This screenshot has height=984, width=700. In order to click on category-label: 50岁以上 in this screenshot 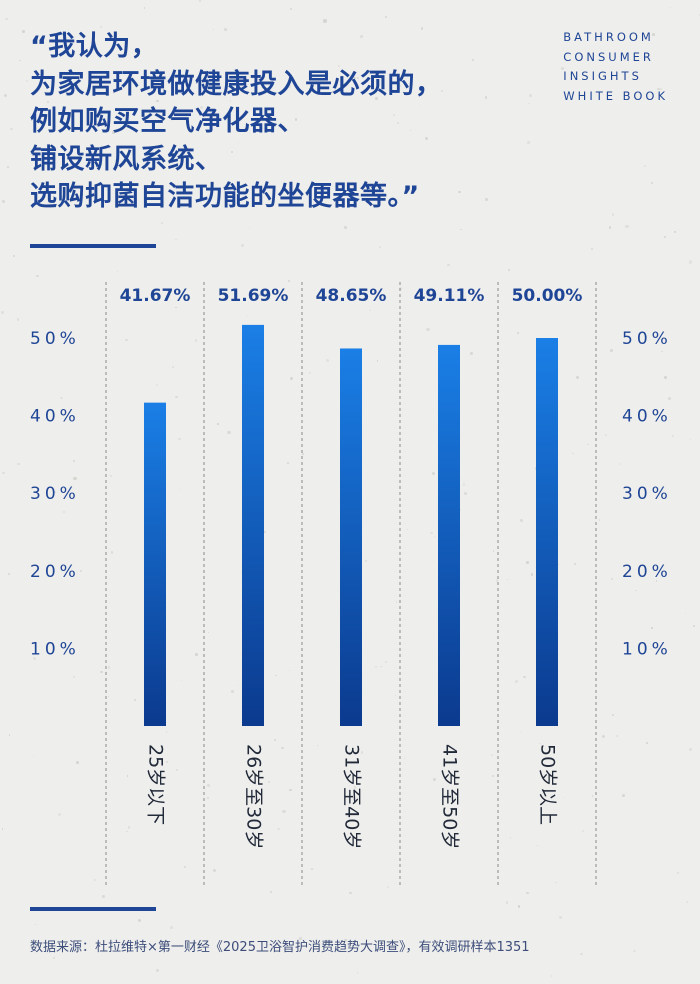, I will do `click(548, 784)`.